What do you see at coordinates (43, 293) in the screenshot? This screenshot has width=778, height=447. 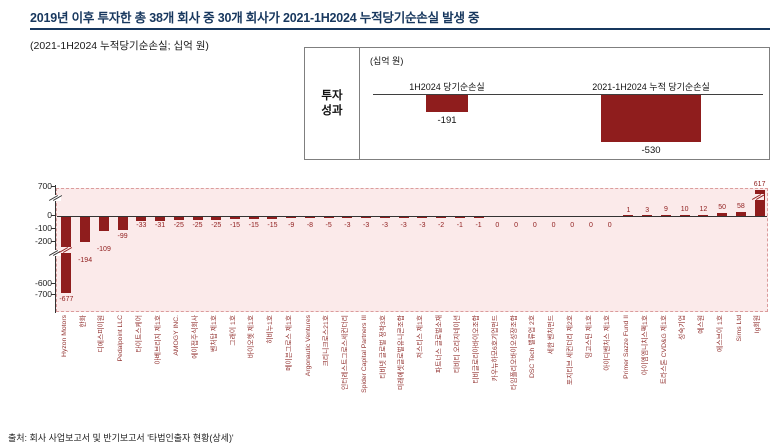 I see `y-axis-tick-label: -700` at bounding box center [43, 293].